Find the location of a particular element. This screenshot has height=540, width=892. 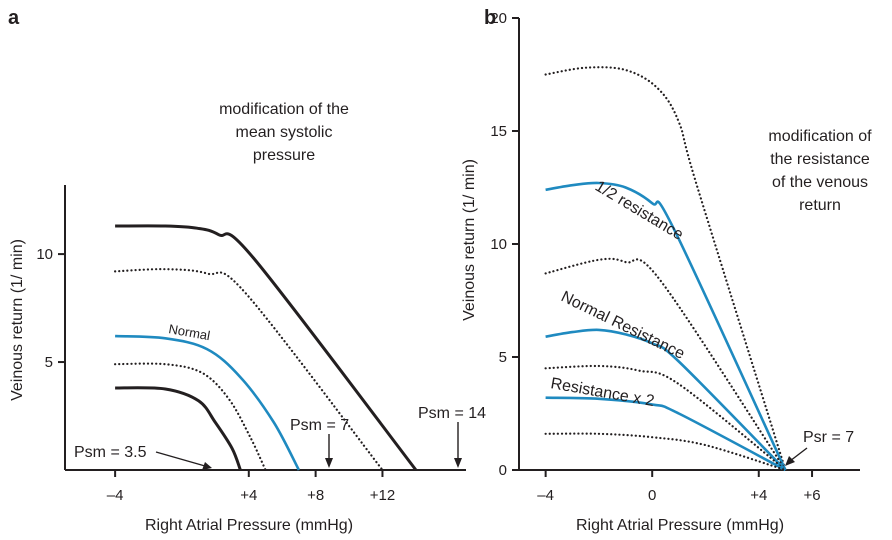

resistance-x2-label: Resistance x 2 is located at coordinates (602, 392).